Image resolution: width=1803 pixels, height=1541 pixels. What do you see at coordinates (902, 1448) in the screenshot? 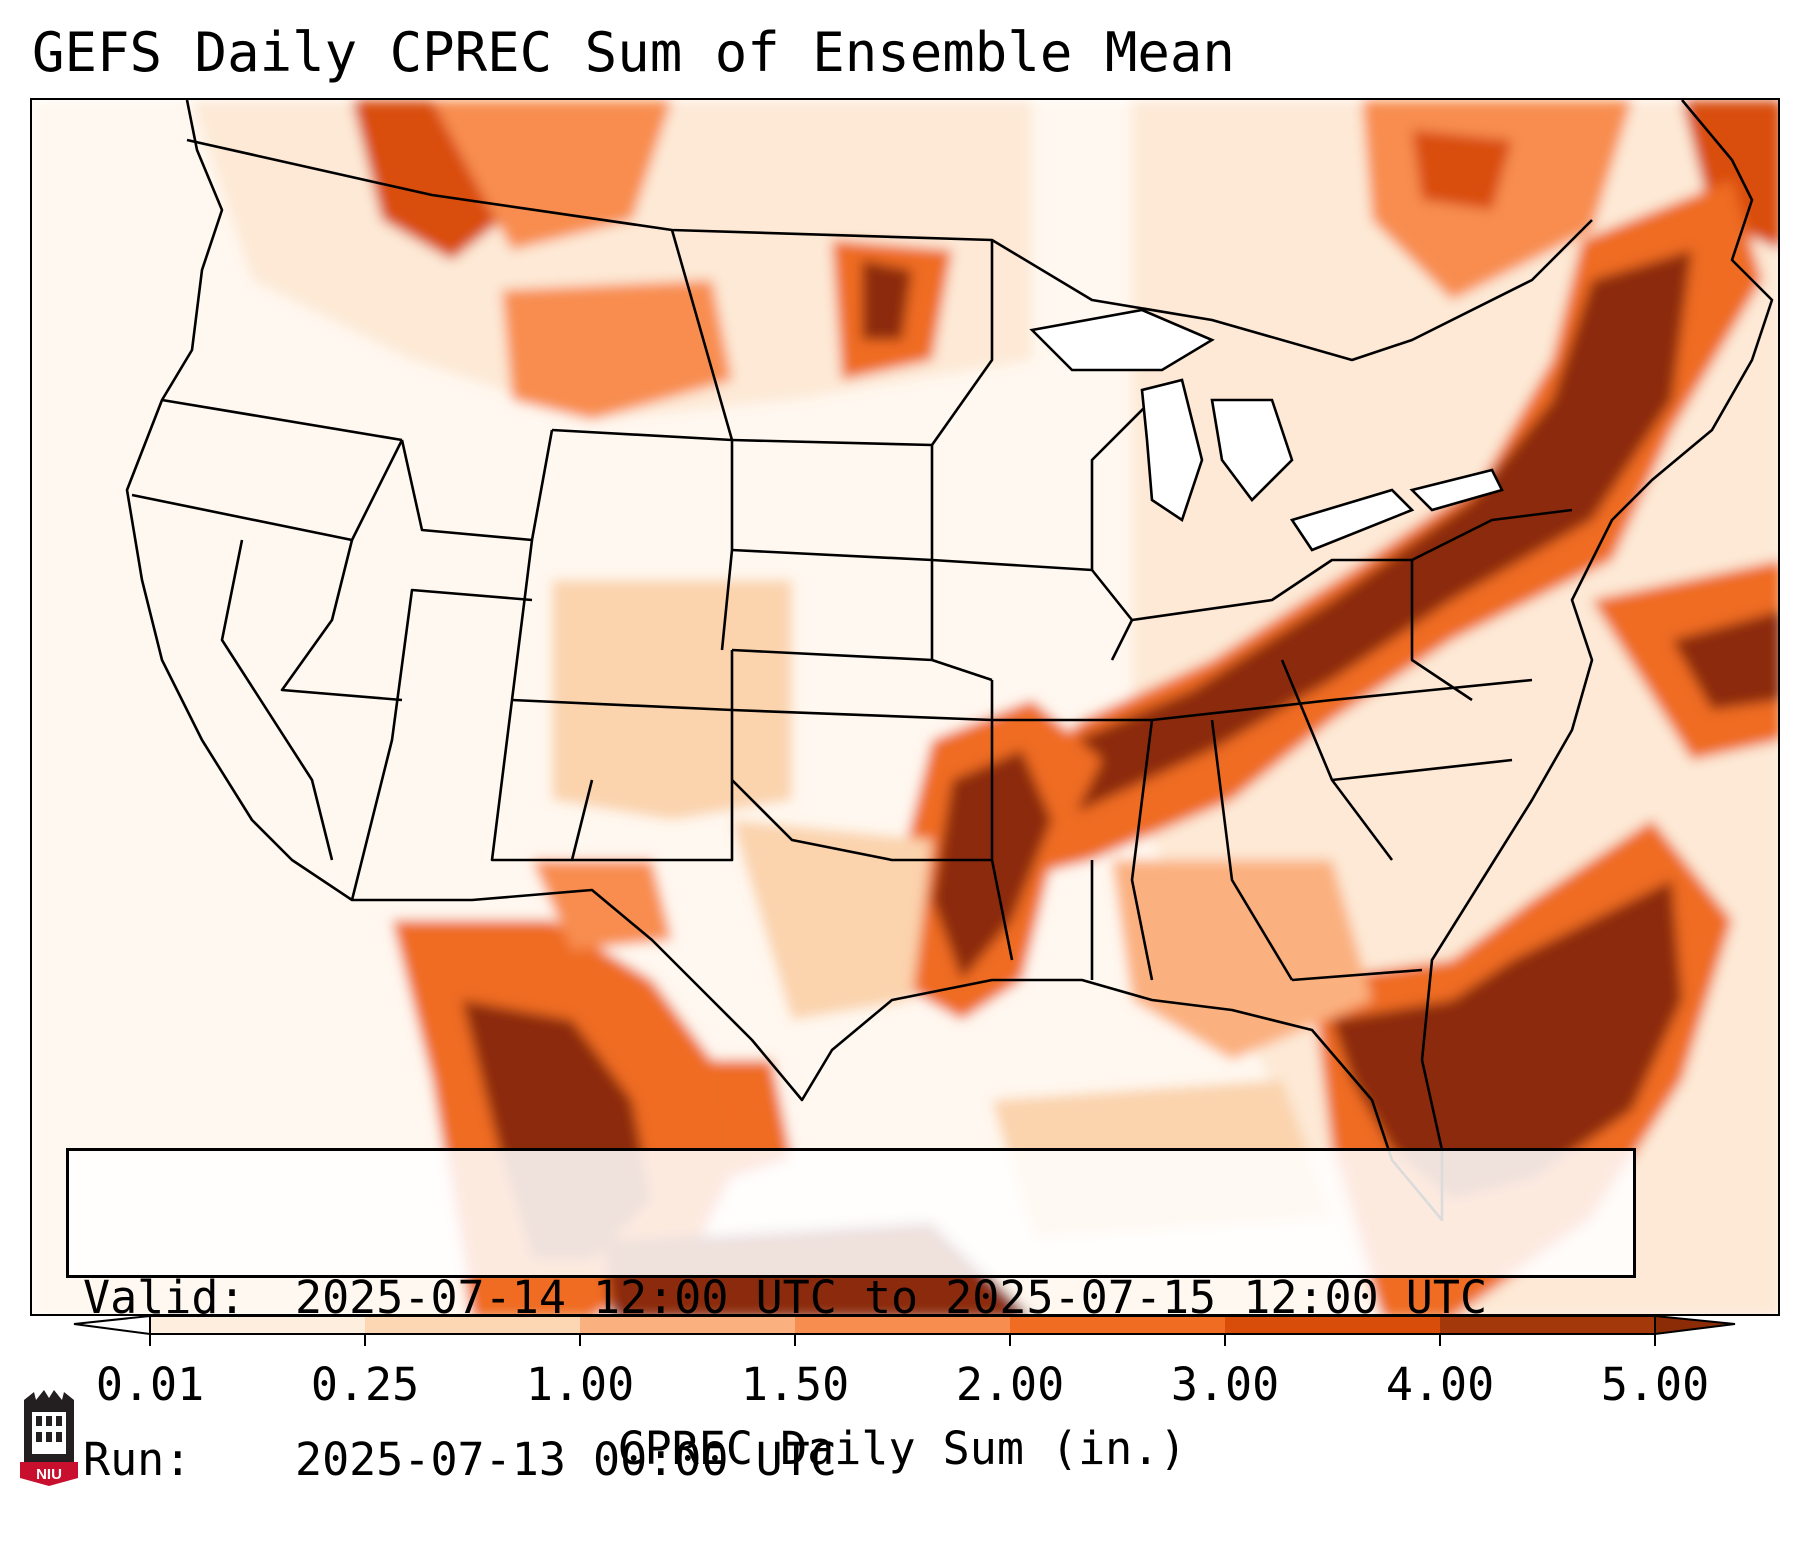
I see `colorbar-title: CPREC Daily Sum (in.)` at bounding box center [902, 1448].